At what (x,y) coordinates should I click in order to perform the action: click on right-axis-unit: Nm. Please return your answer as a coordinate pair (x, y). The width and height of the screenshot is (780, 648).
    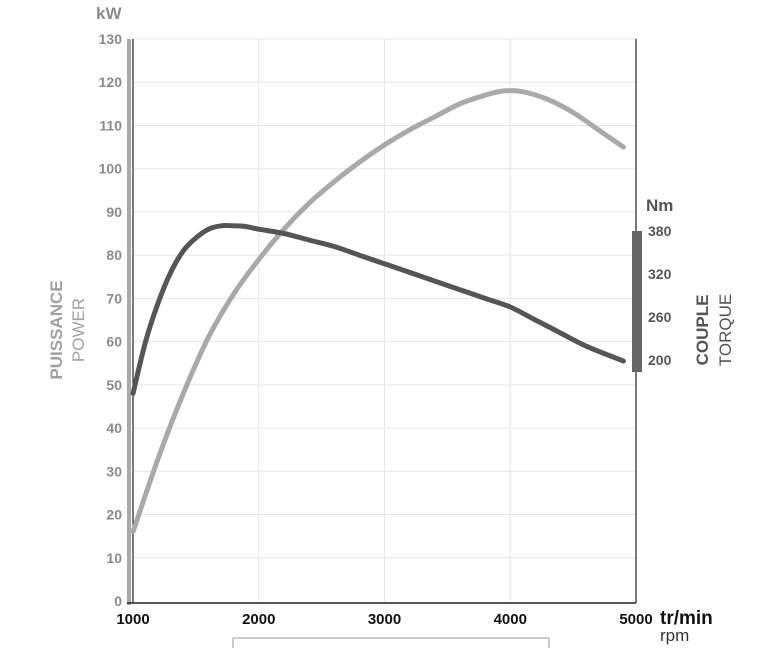
    Looking at the image, I should click on (659, 205).